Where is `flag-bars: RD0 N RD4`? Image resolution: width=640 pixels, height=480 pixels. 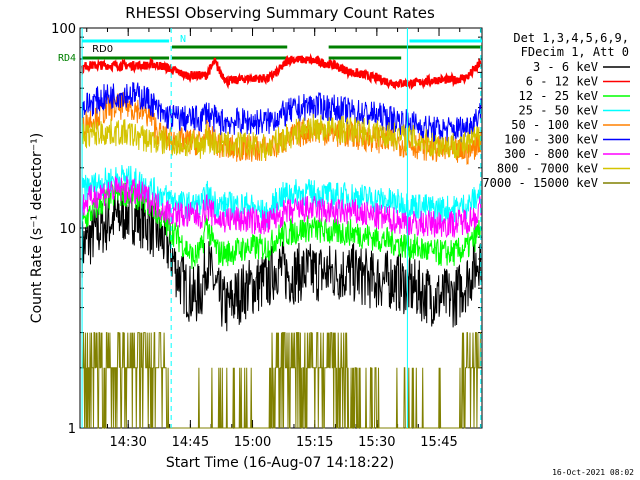
flag-bars: RD0 N RD4 is located at coordinates (270, 49).